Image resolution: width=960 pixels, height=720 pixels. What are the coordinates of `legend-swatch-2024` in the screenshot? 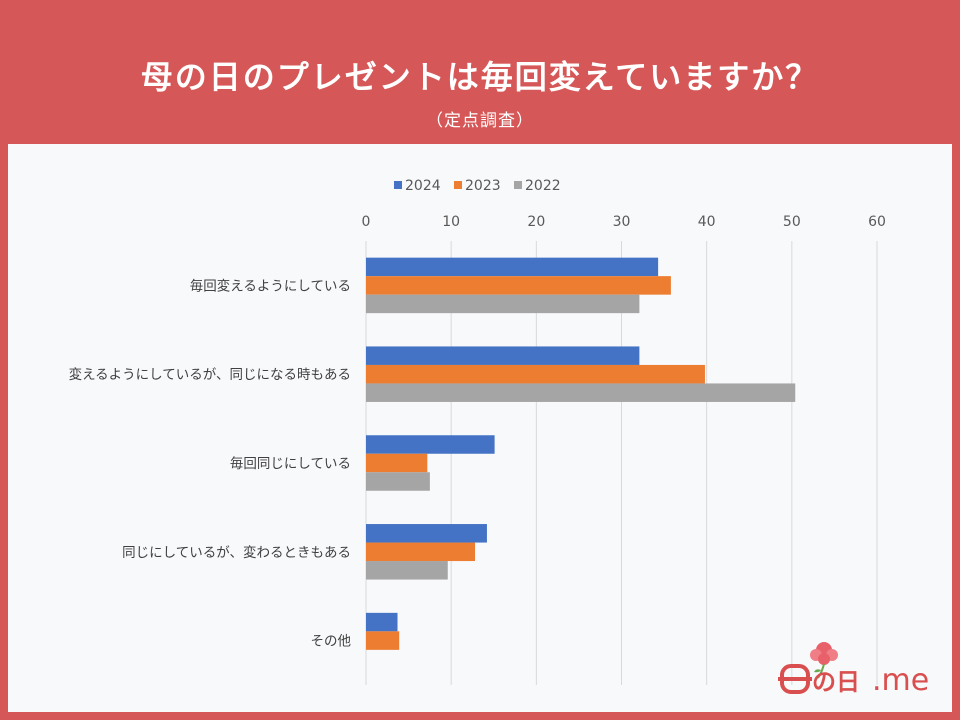 It's located at (398, 185).